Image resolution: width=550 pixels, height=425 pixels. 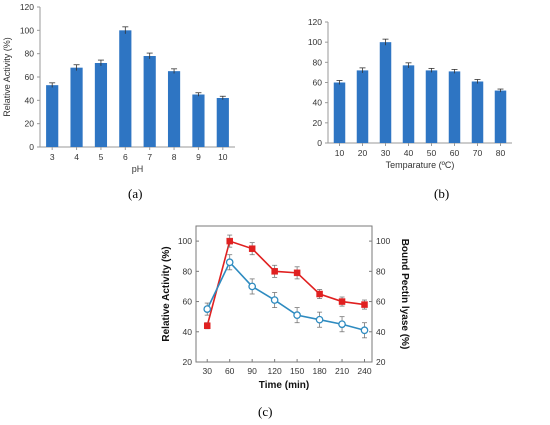 What do you see at coordinates (409, 153) in the screenshot?
I see `chart-b-x-tick-label: 40` at bounding box center [409, 153].